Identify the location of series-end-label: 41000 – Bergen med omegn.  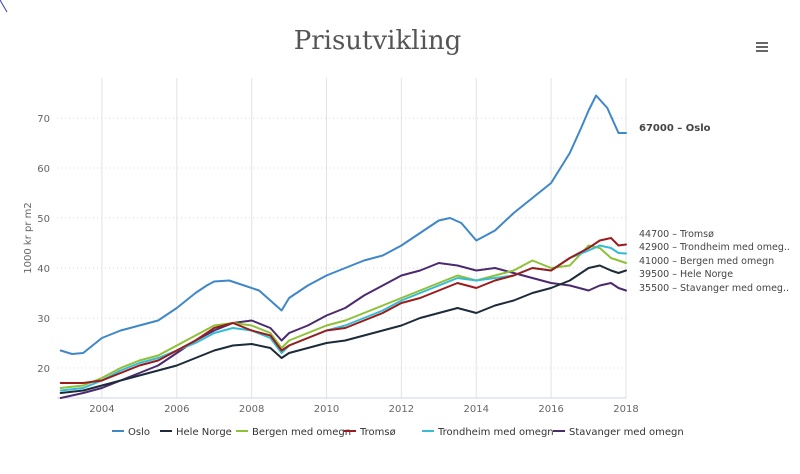
(706, 261).